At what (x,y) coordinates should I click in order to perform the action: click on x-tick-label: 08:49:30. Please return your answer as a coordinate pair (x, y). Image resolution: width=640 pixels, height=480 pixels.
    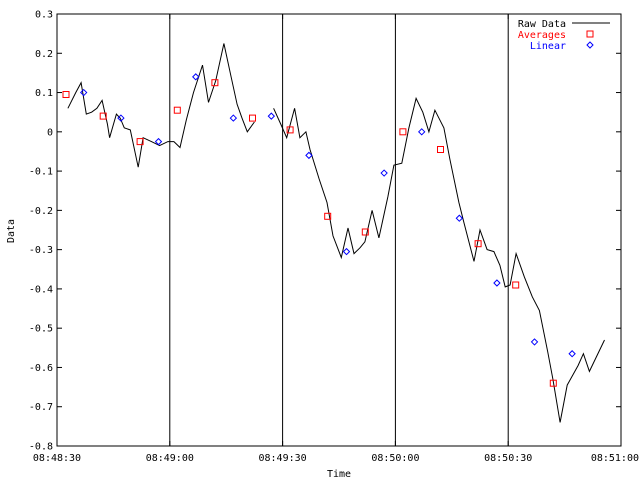
    Looking at the image, I should click on (283, 458).